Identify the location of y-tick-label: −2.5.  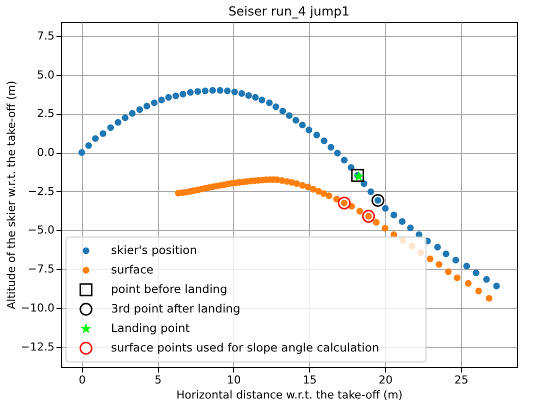
(41, 191).